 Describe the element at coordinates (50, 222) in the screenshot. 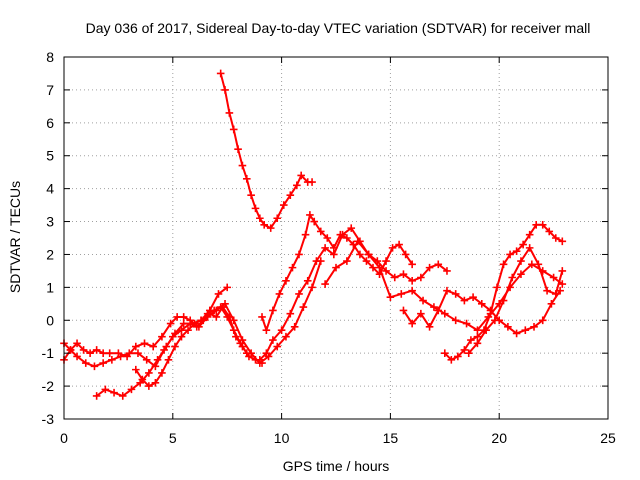

I see `y-tick-label: 3` at that location.